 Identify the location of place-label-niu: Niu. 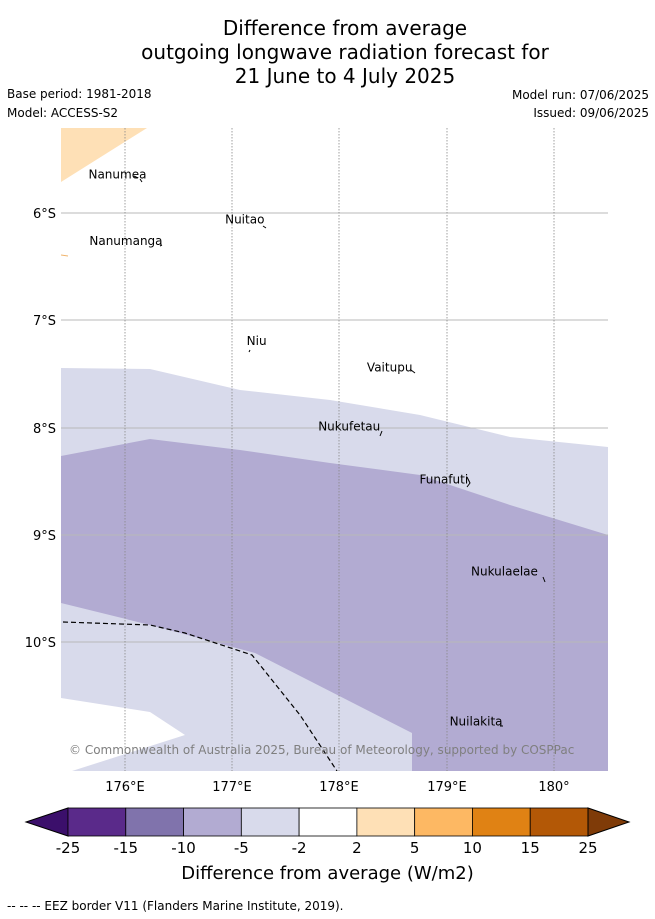
(257, 341).